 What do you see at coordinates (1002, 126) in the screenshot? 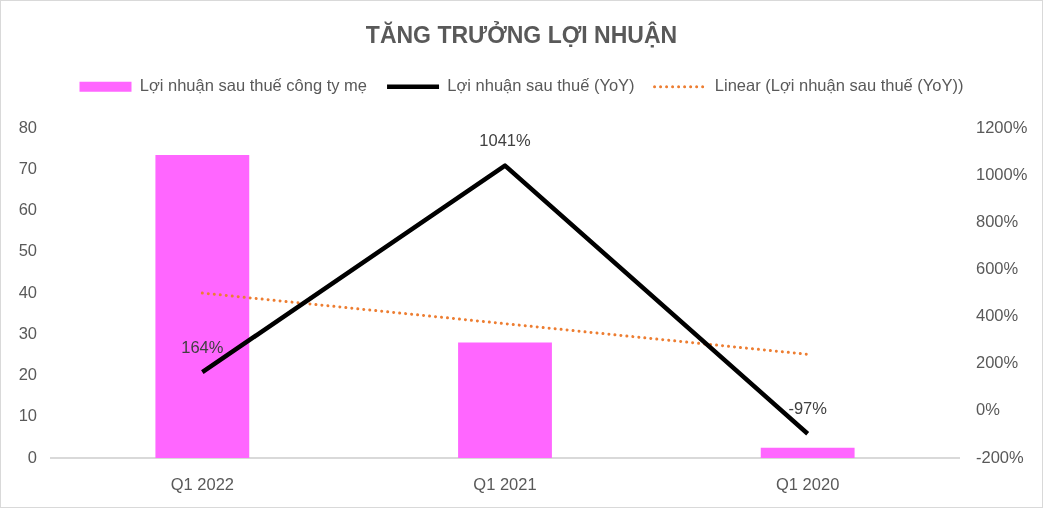
I see `y2-tick-label: 1200%` at bounding box center [1002, 126].